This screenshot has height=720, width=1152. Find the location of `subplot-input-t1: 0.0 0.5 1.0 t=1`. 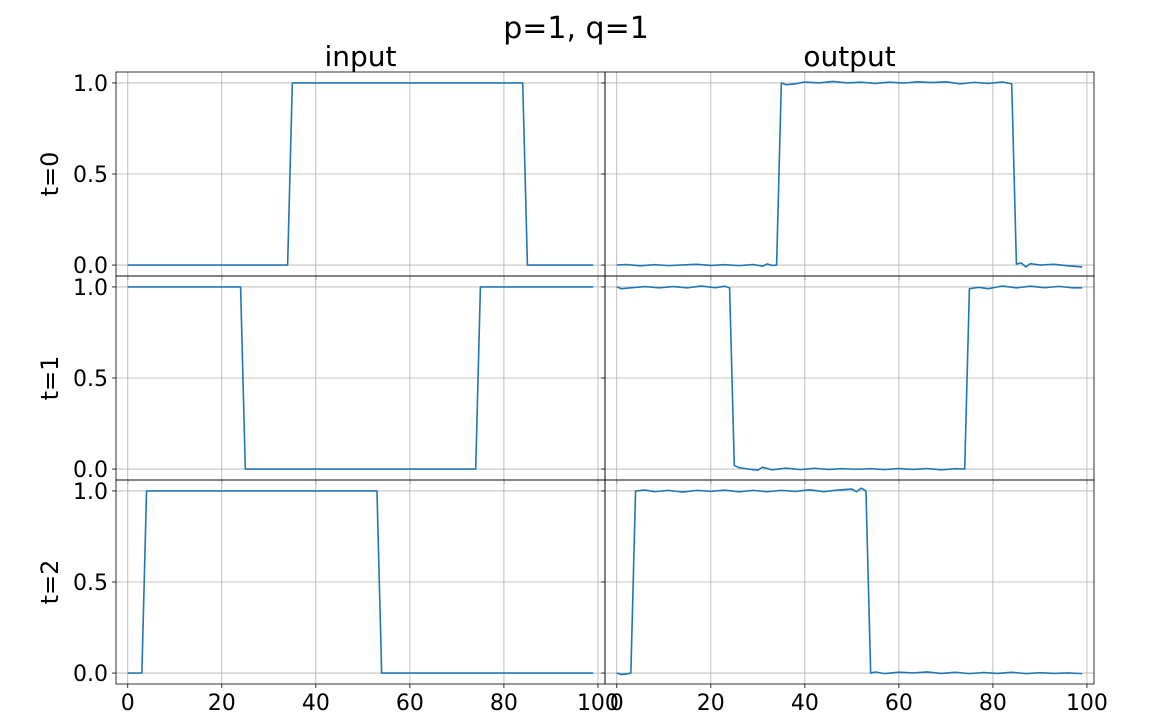

subplot-input-t1: 0.0 0.5 1.0 t=1 is located at coordinates (321, 379).